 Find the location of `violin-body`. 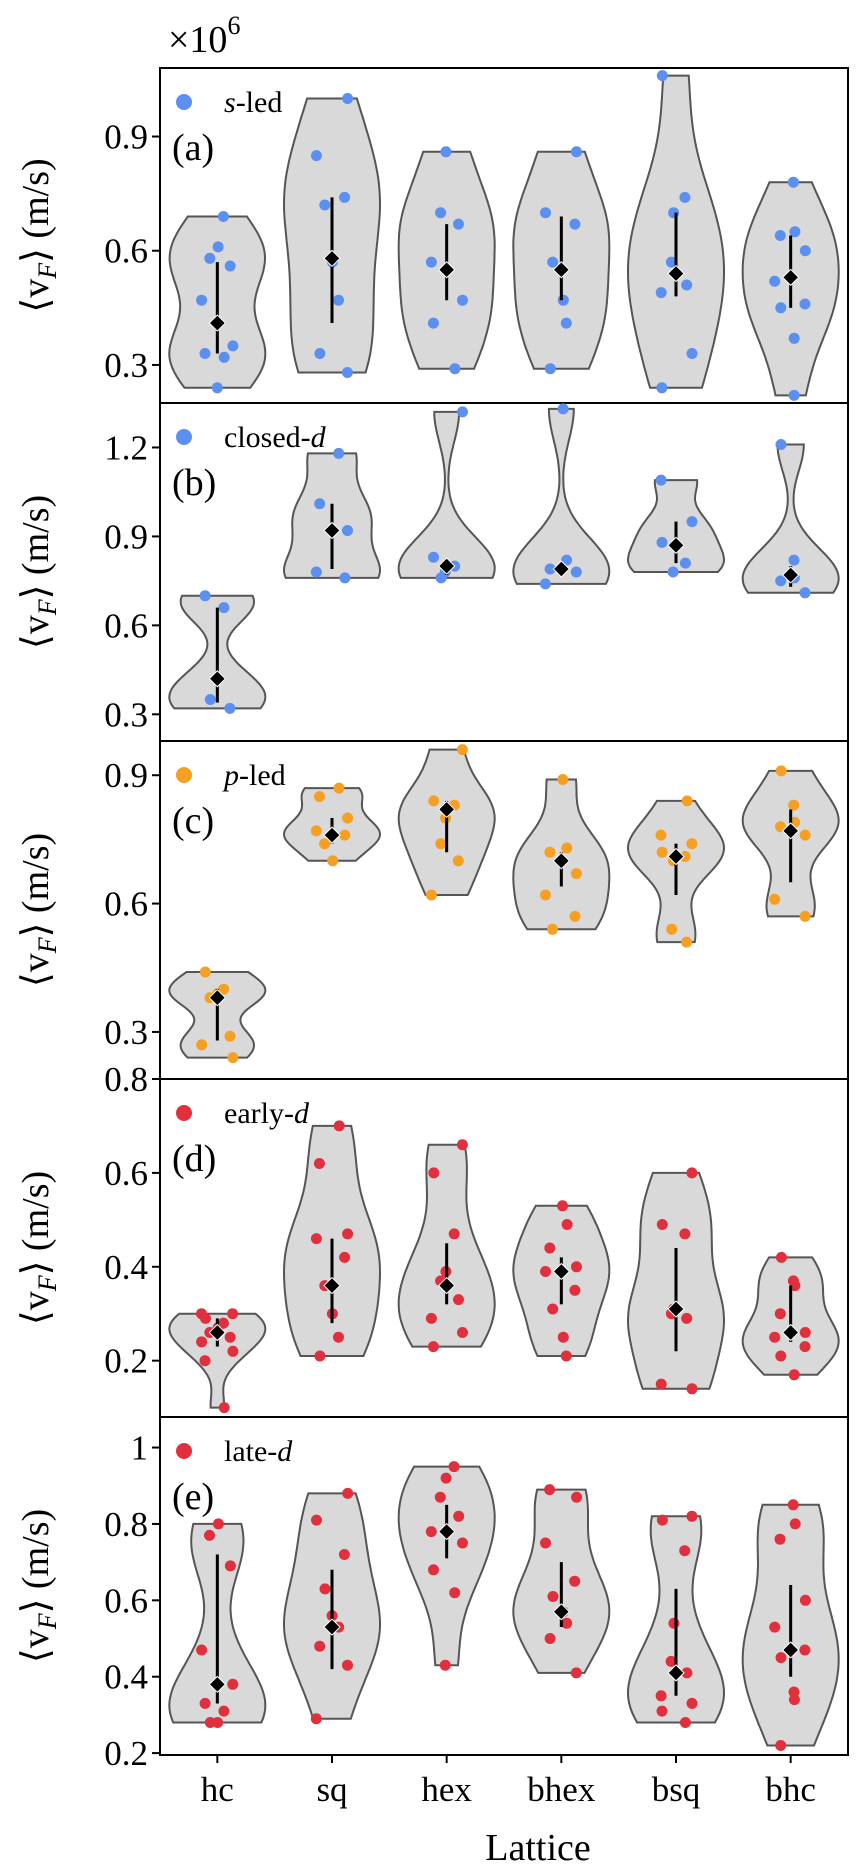

violin-body is located at coordinates (217, 1360).